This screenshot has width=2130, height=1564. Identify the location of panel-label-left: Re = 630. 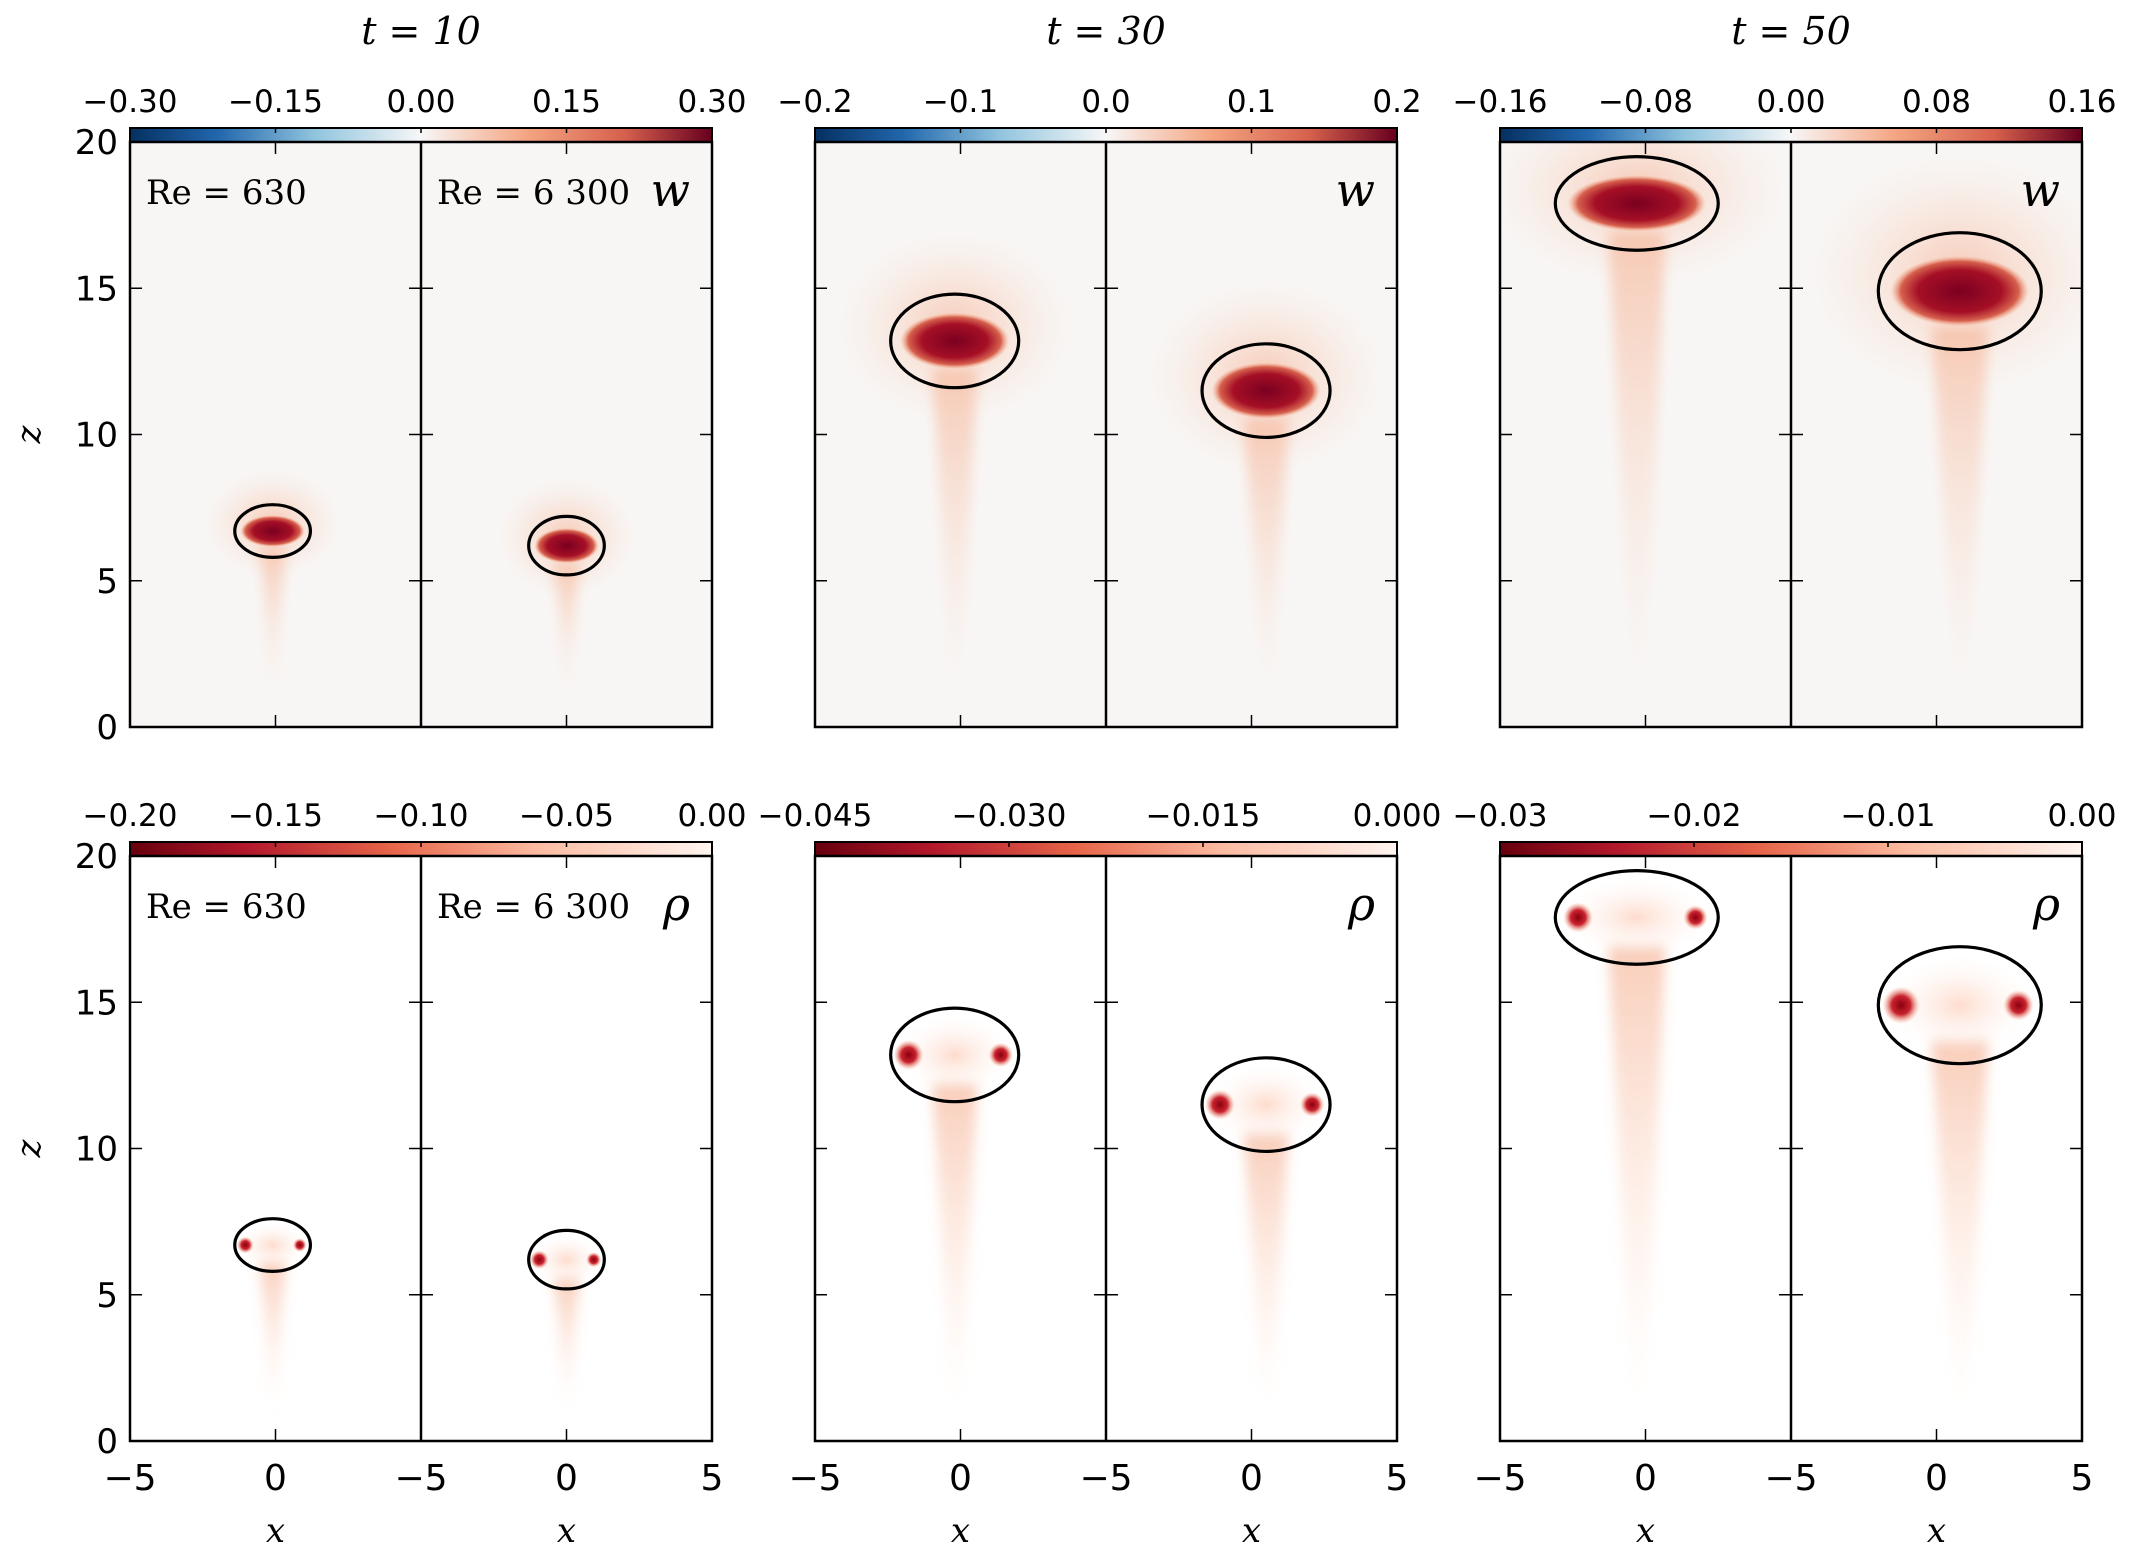
(226, 907).